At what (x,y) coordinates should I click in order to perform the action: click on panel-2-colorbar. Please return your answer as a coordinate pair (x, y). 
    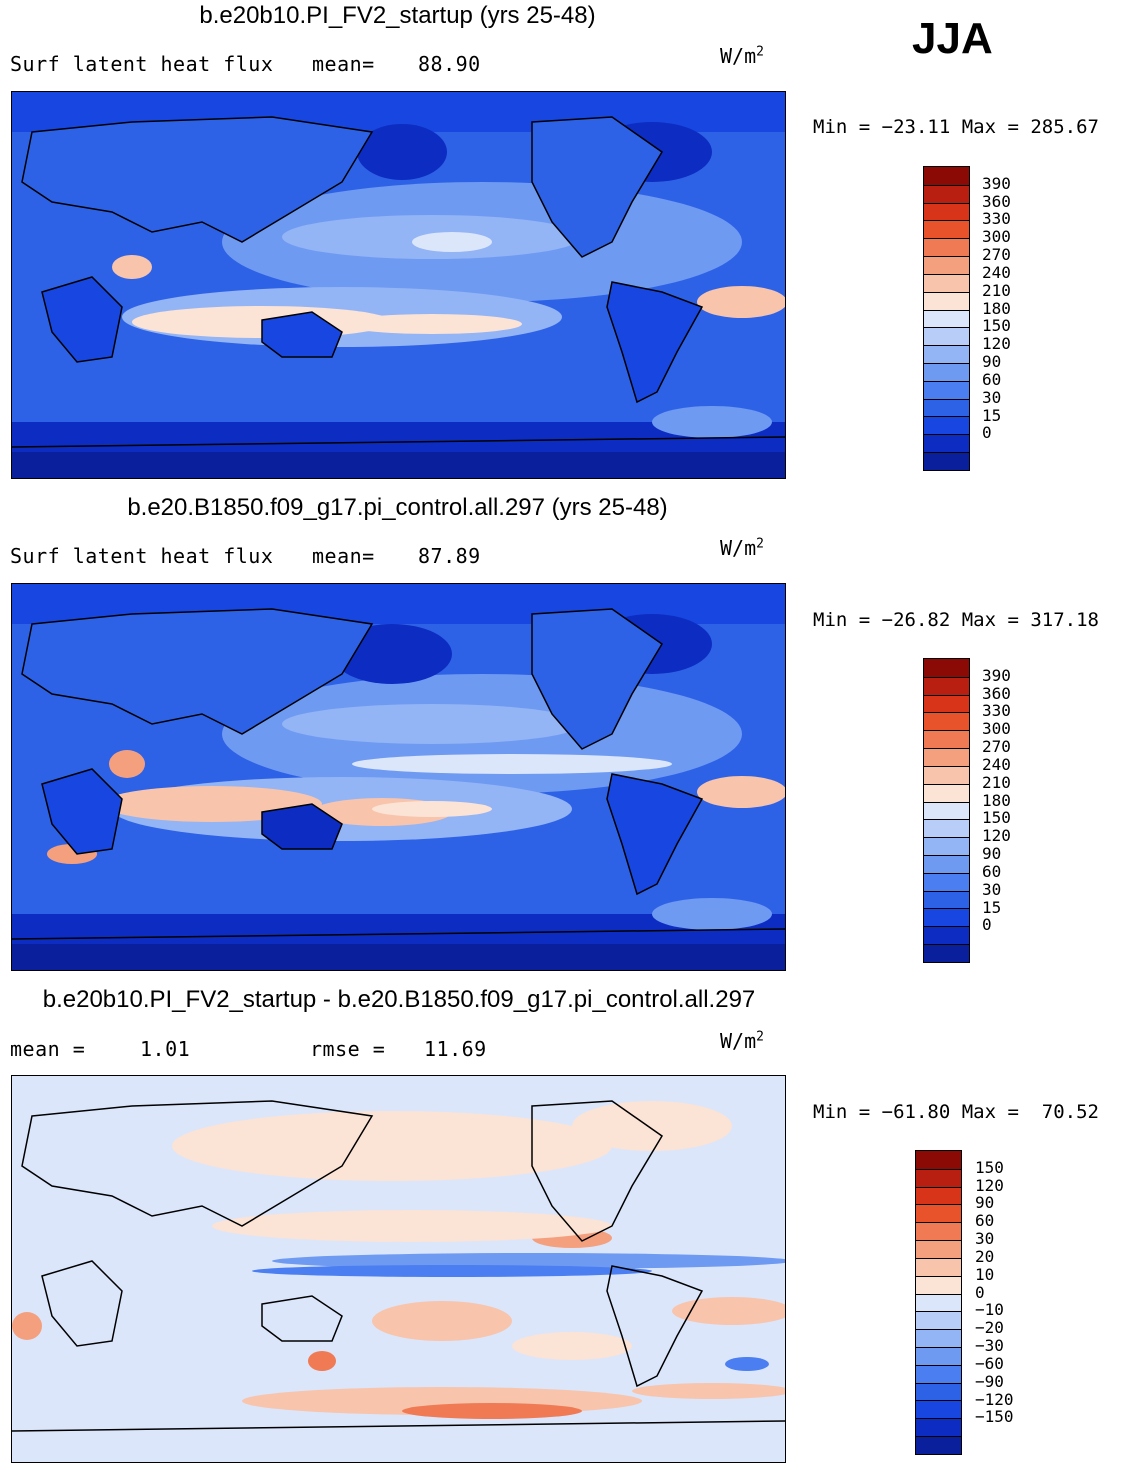
    Looking at the image, I should click on (946, 810).